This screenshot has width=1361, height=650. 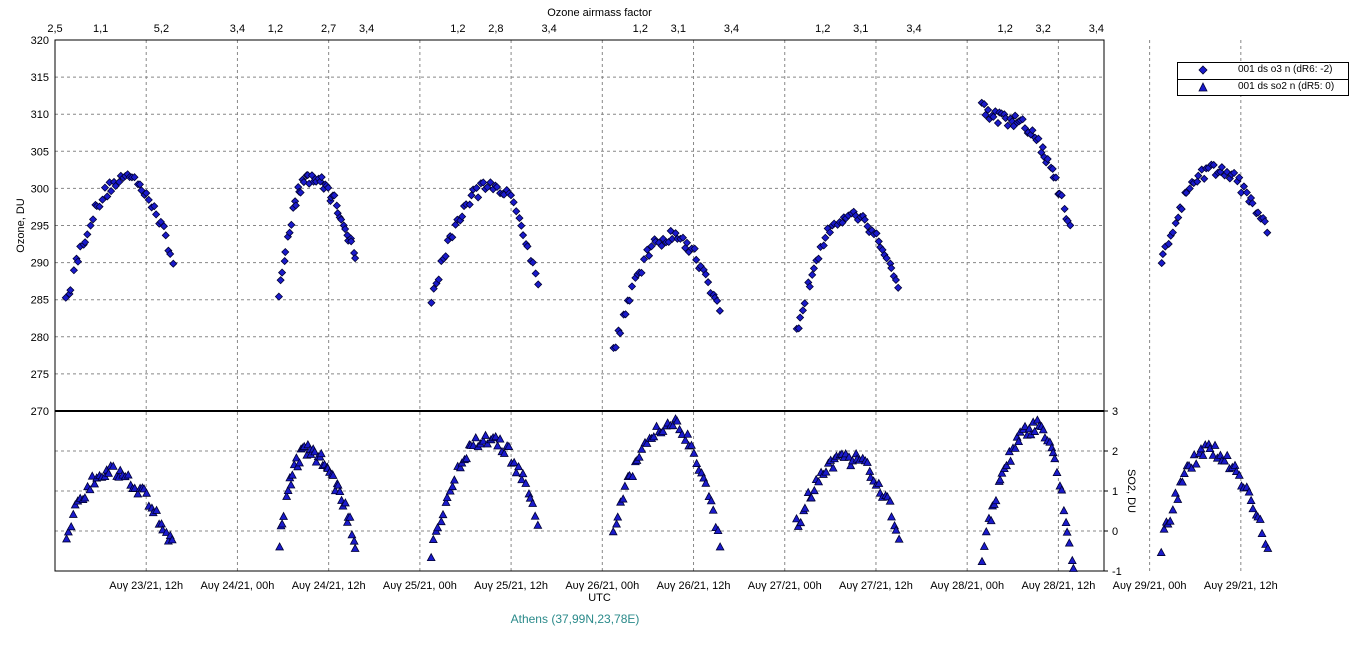 What do you see at coordinates (275, 29) in the screenshot?
I see `top-tick-label: 1,2` at bounding box center [275, 29].